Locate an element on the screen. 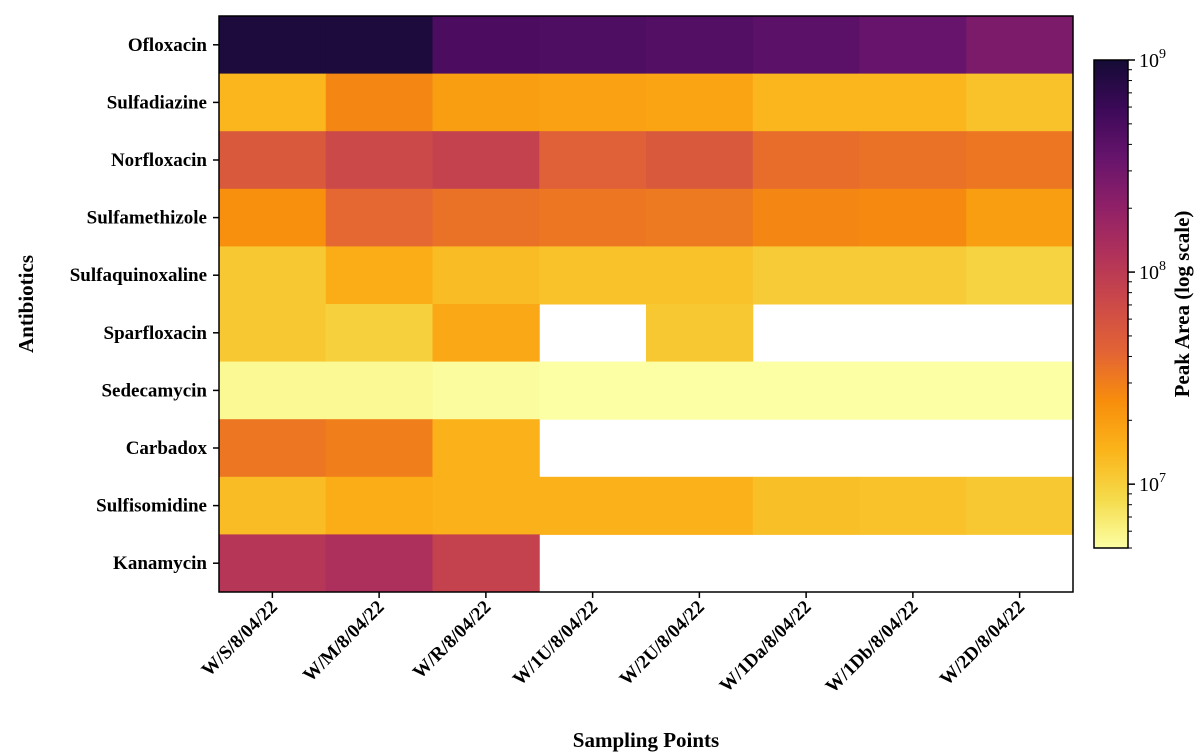  colorbar-ticks: 10⁹ 10⁸ 10⁷ is located at coordinates (1147, 298).